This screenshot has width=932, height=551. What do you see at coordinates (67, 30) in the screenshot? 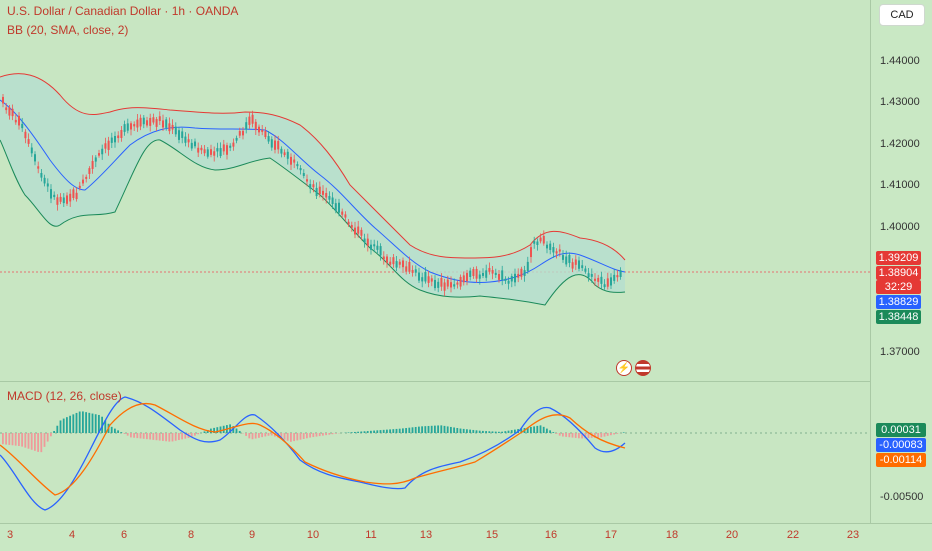
I see `bb-indicator-label: BB (20, SMA, close, 2)` at bounding box center [67, 30].